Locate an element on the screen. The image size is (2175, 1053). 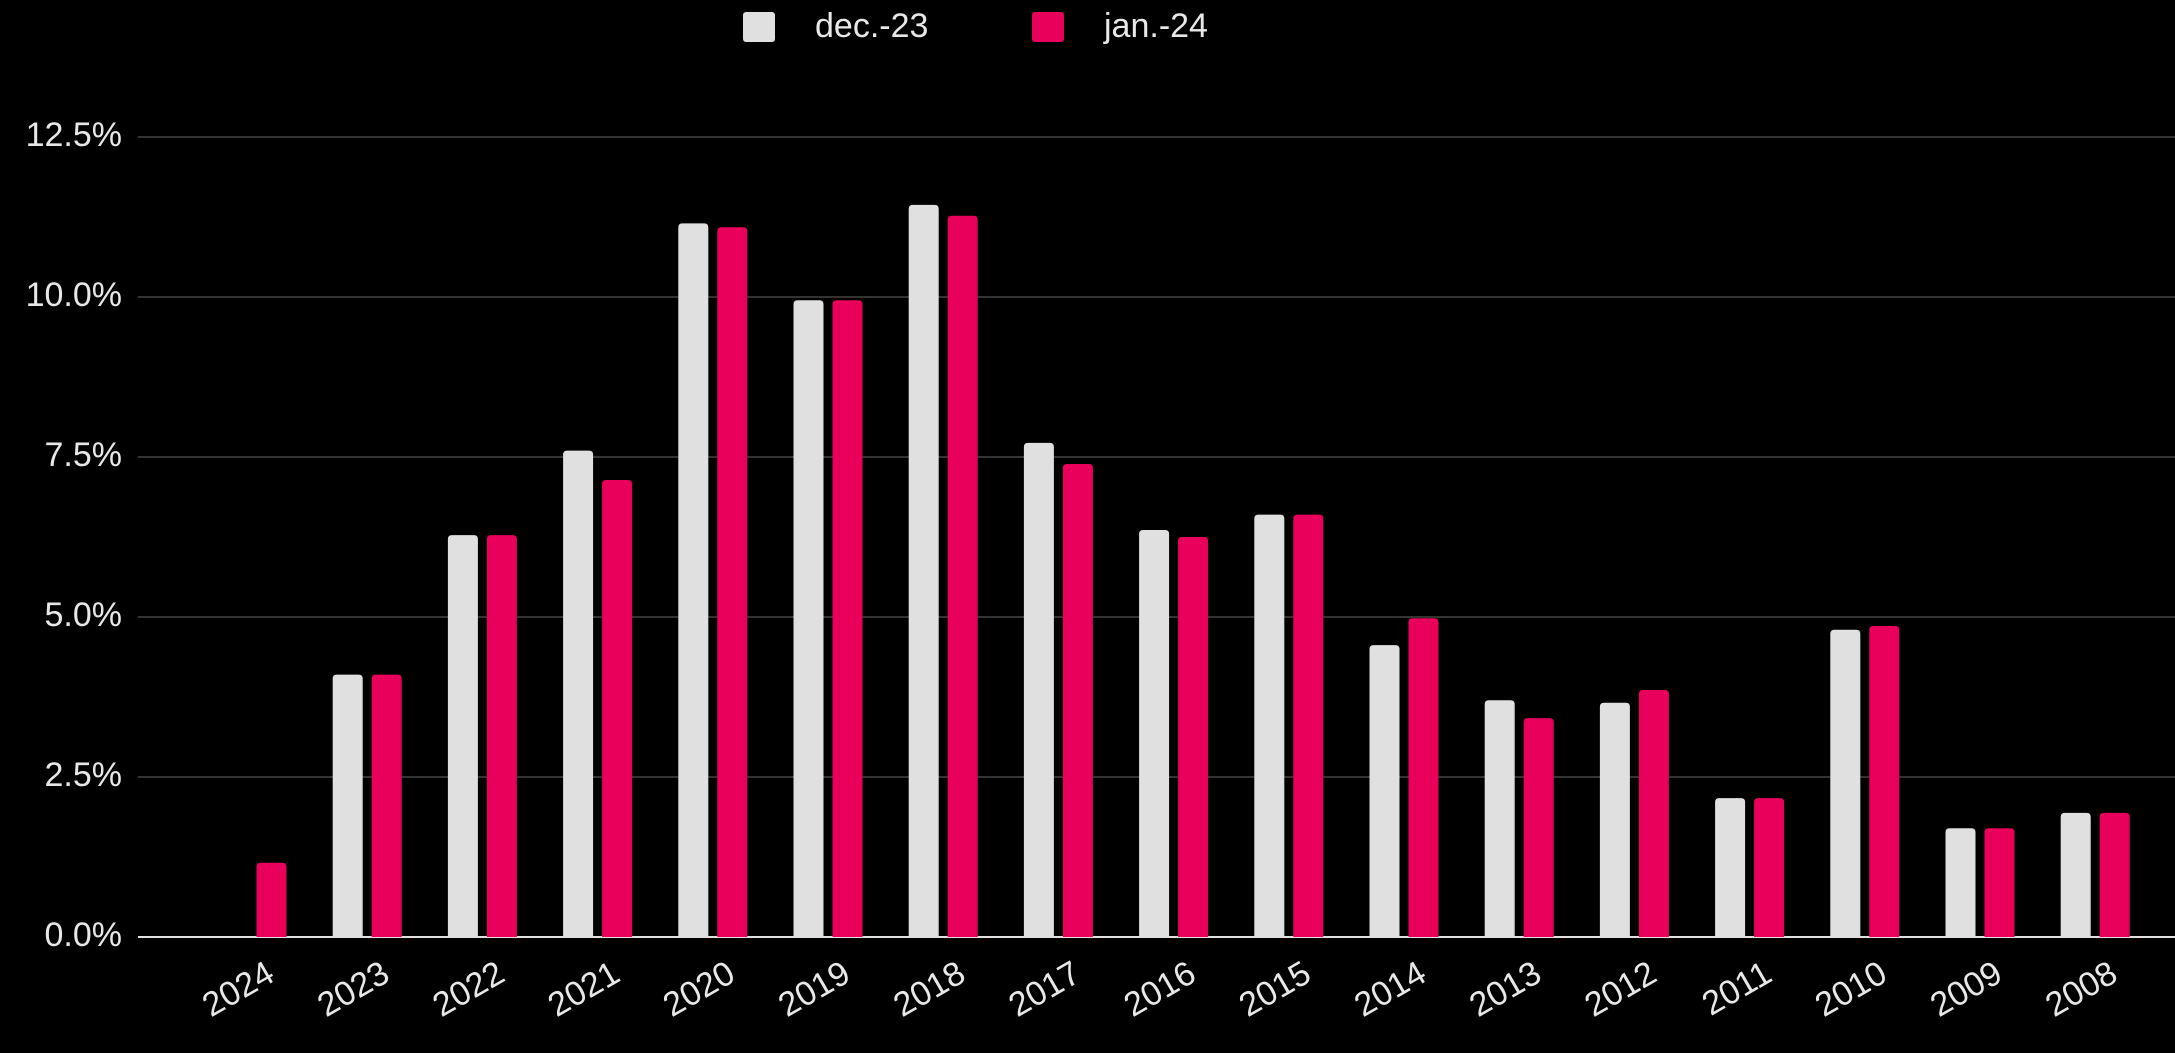
y-tick-label: 12.5% is located at coordinates (74, 135).